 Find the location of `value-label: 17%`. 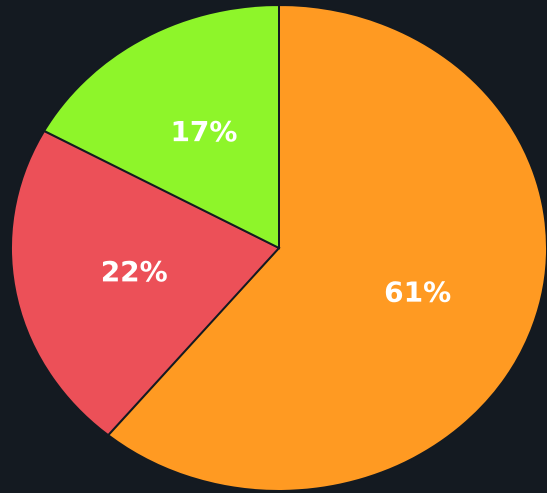

value-label: 17% is located at coordinates (203, 131).